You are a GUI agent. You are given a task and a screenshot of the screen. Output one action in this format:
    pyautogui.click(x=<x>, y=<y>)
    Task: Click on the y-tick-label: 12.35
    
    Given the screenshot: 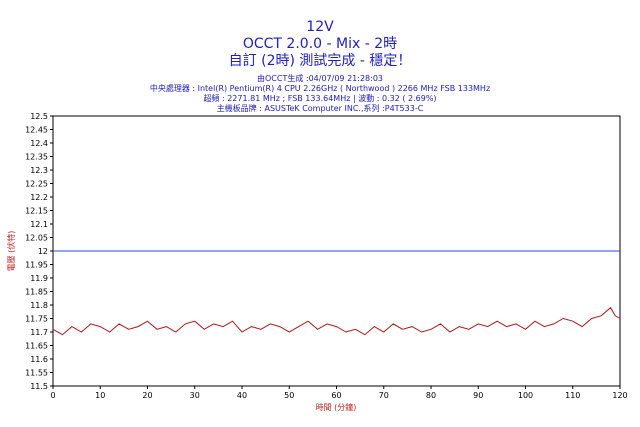 What is the action you would take?
    pyautogui.click(x=36, y=157)
    